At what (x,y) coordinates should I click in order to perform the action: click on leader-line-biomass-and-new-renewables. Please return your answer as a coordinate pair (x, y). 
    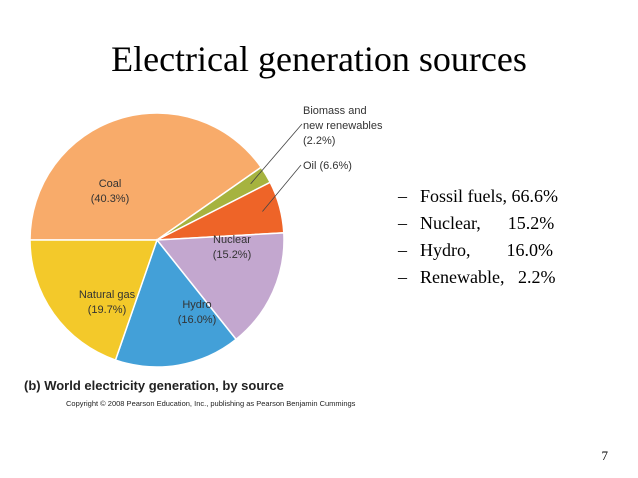
    Looking at the image, I should click on (276, 154).